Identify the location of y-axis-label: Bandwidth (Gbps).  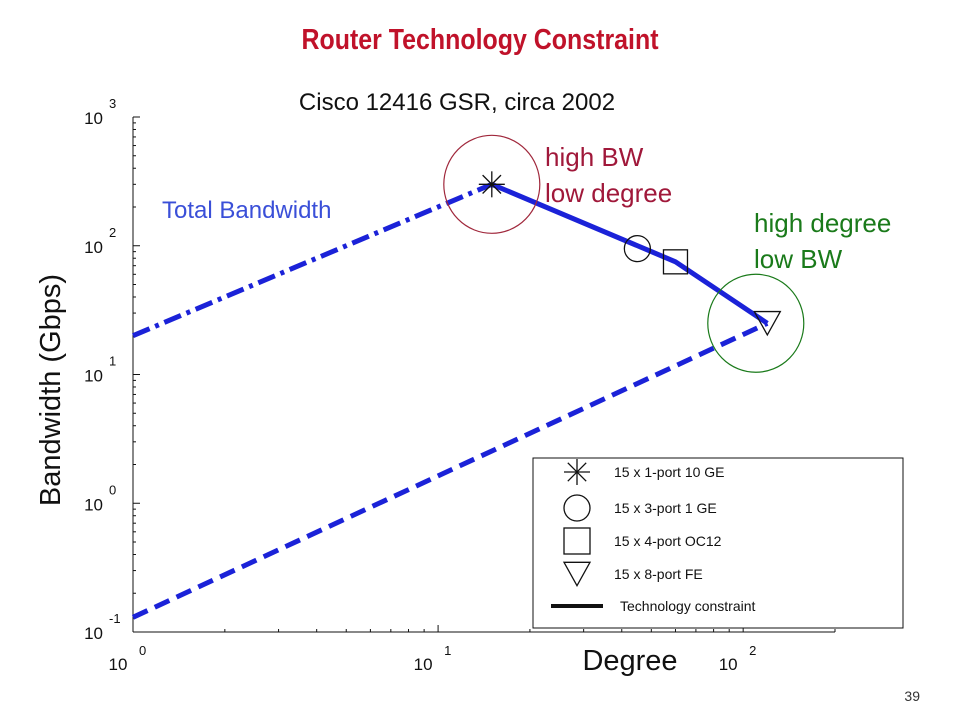
(51, 390).